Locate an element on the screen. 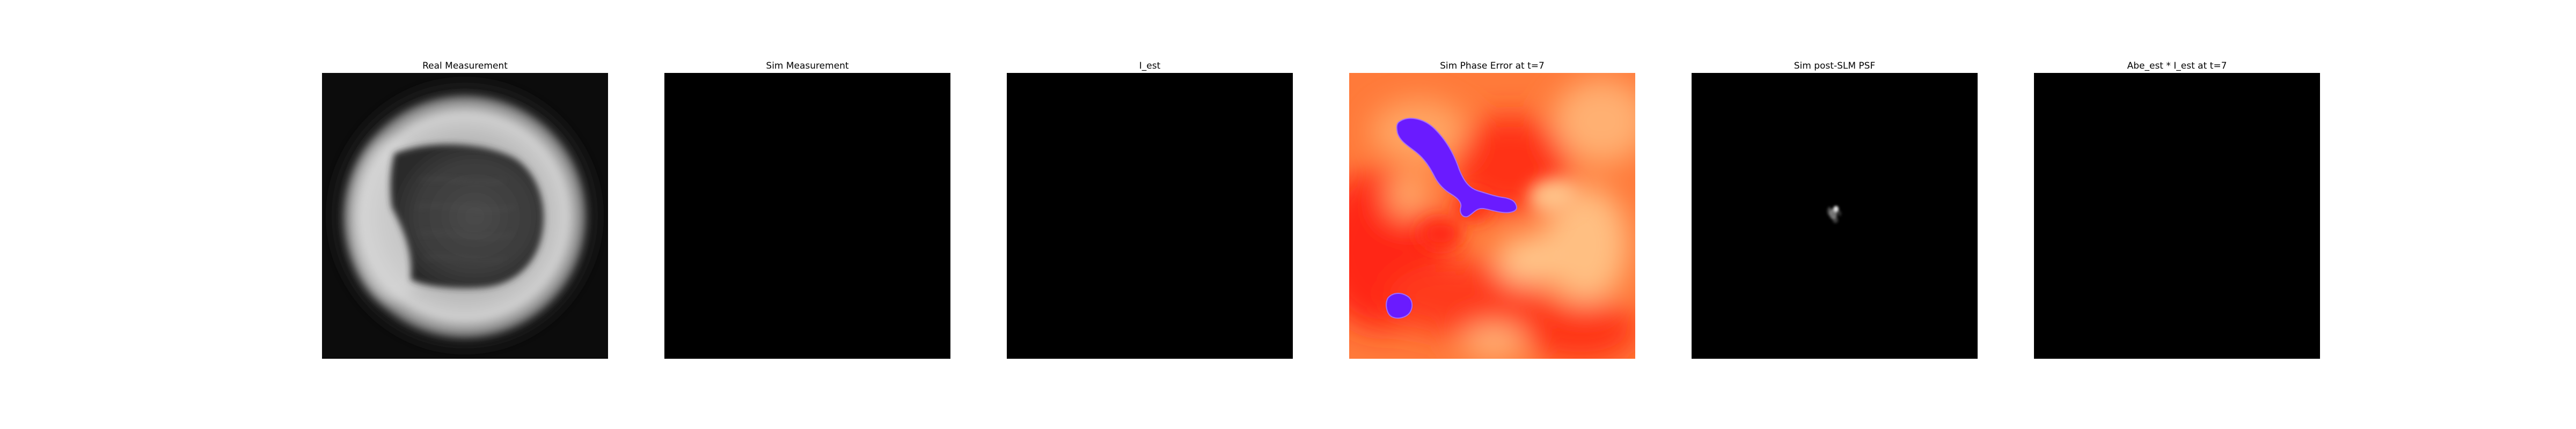  panel-i-est: I_est is located at coordinates (1150, 214).